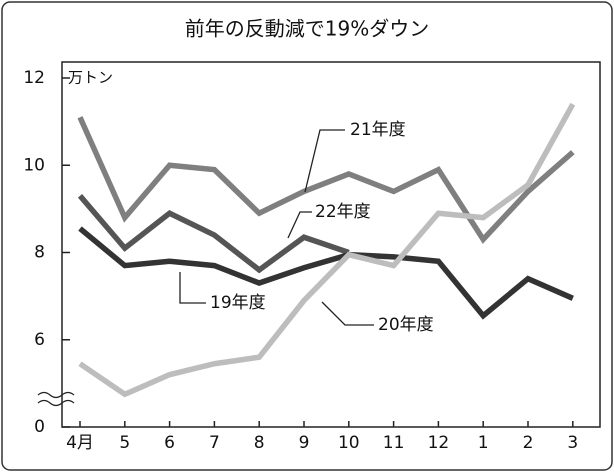 The width and height of the screenshot is (614, 476). I want to click on x-tick-label: 1, so click(483, 443).